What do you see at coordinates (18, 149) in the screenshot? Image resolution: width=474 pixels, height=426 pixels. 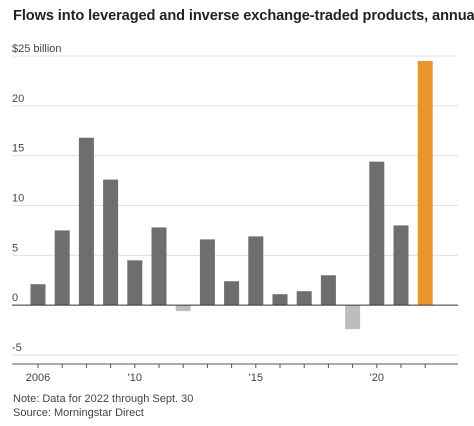 I see `y-tick-label: 15` at bounding box center [18, 149].